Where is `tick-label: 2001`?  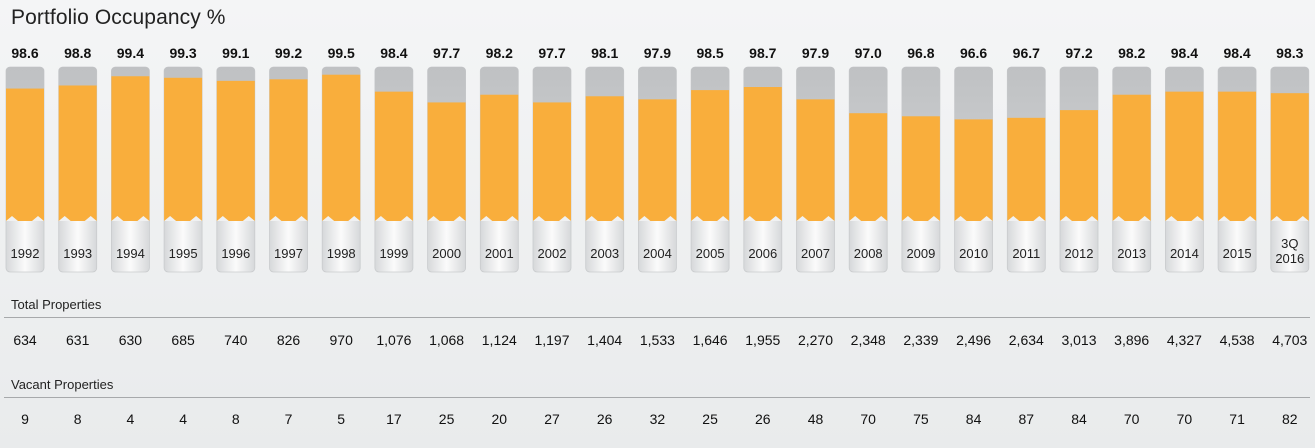
tick-label: 2001 is located at coordinates (499, 253).